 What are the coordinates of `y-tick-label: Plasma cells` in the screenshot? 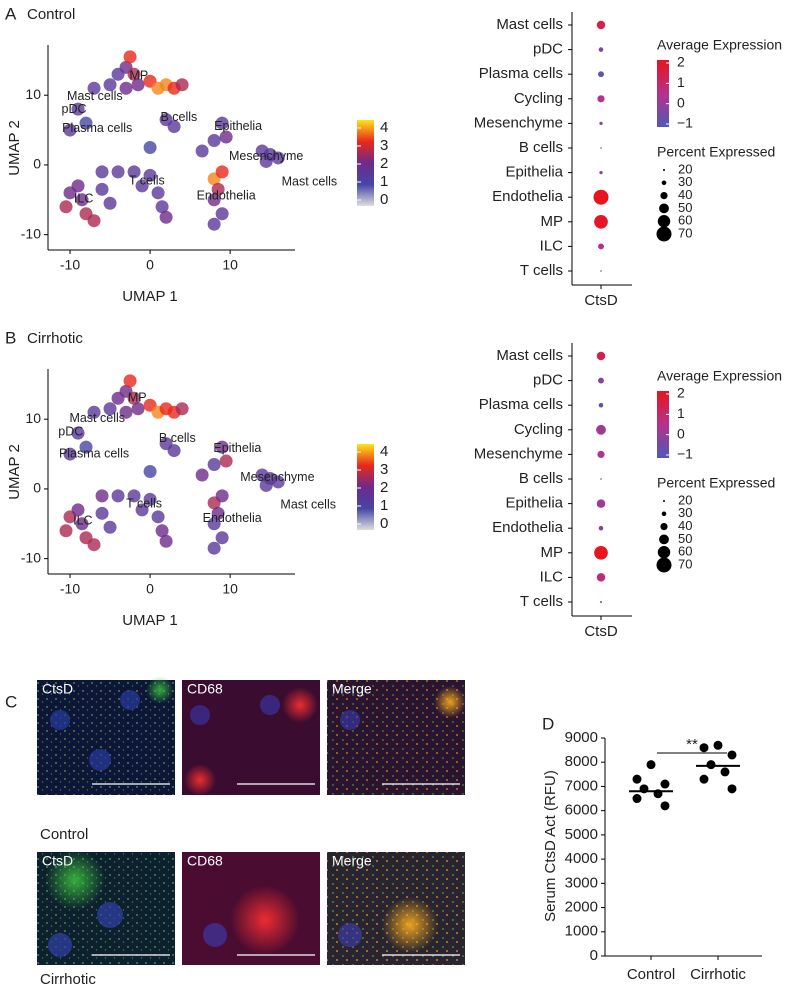 It's located at (521, 404).